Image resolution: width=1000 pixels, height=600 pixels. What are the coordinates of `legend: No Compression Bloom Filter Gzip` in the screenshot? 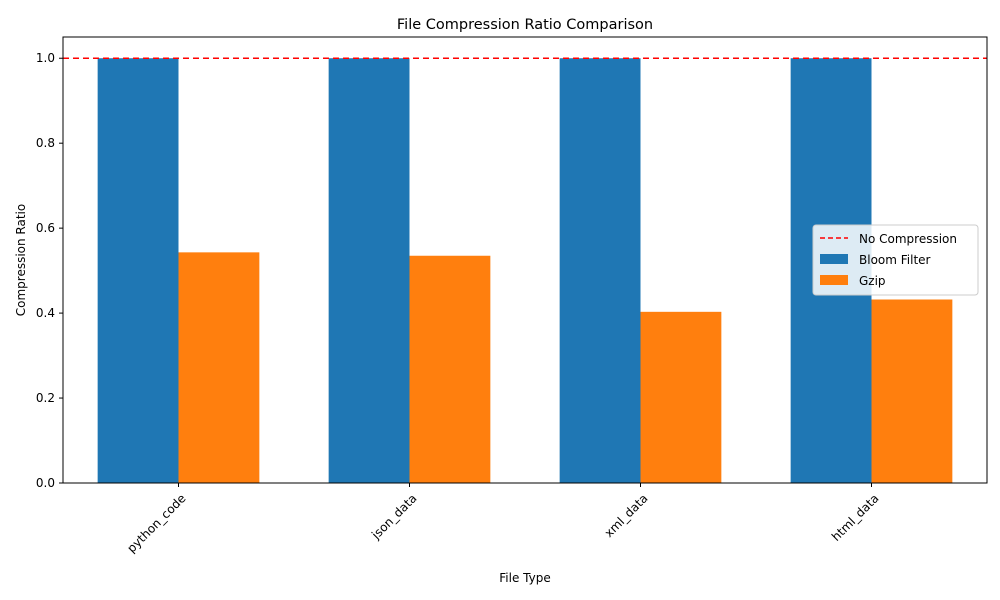 It's located at (895, 260).